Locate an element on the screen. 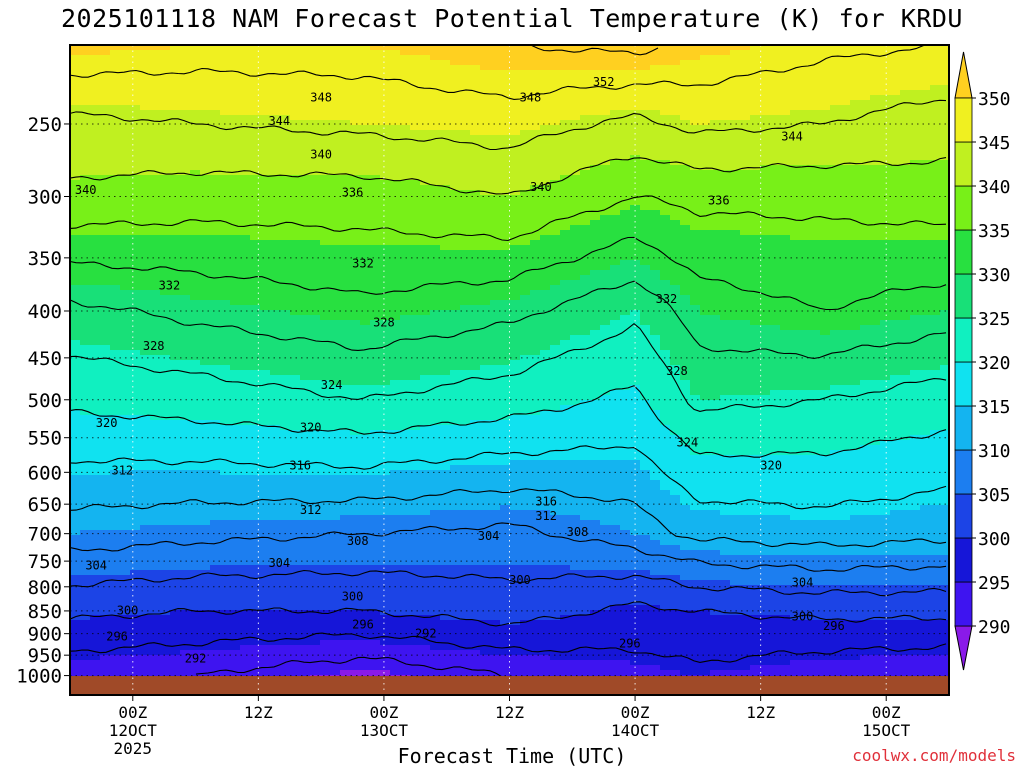  colorbar-swatch is located at coordinates (963, 208).